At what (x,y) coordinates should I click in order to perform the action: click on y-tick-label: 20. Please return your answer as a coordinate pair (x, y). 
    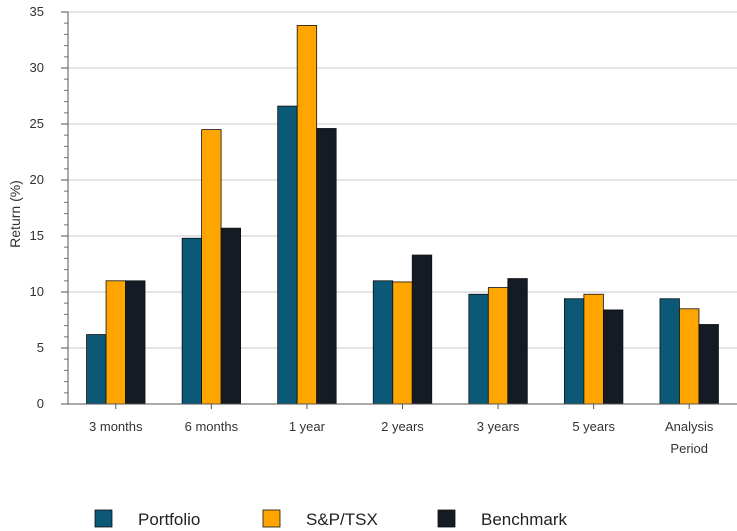
    Looking at the image, I should click on (37, 179).